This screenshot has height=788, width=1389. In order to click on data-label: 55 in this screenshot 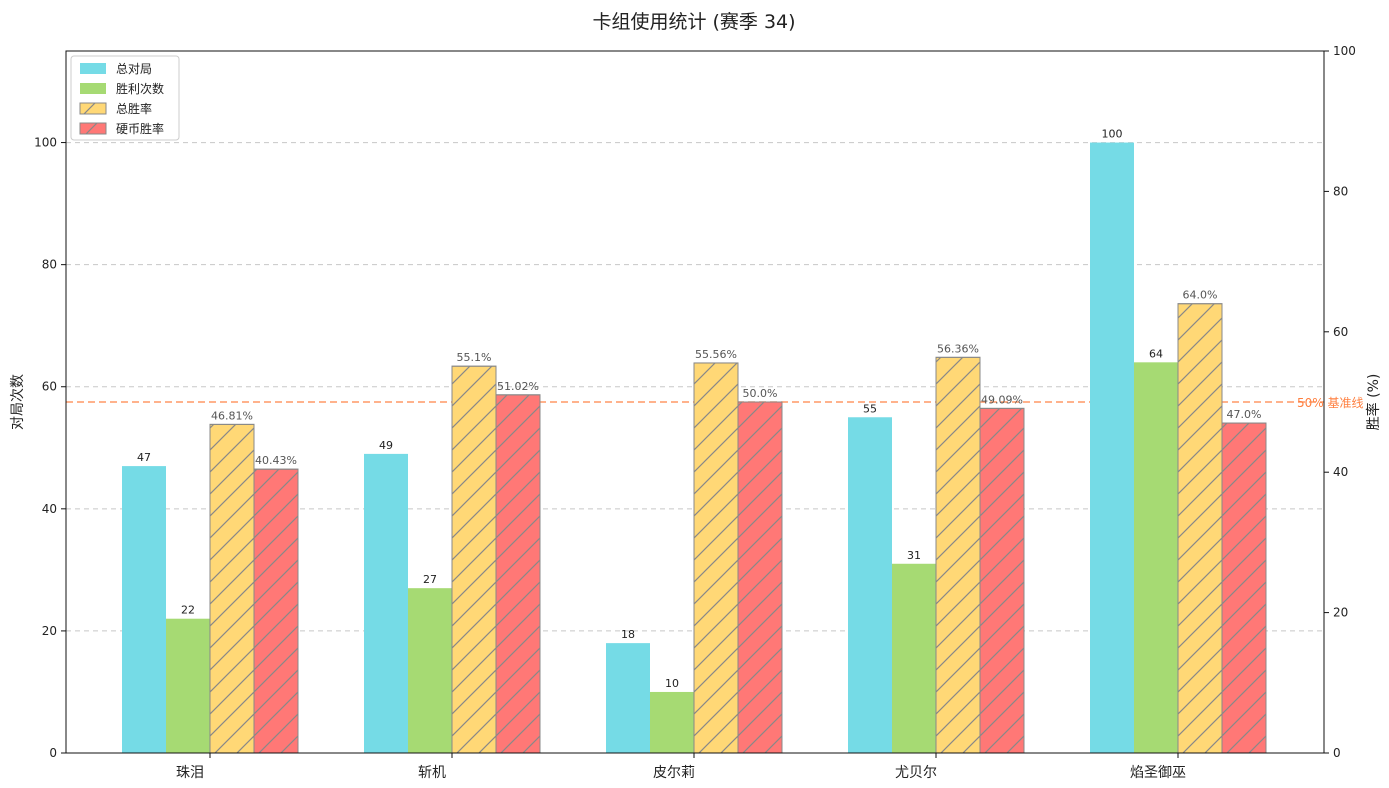, I will do `click(870, 408)`.